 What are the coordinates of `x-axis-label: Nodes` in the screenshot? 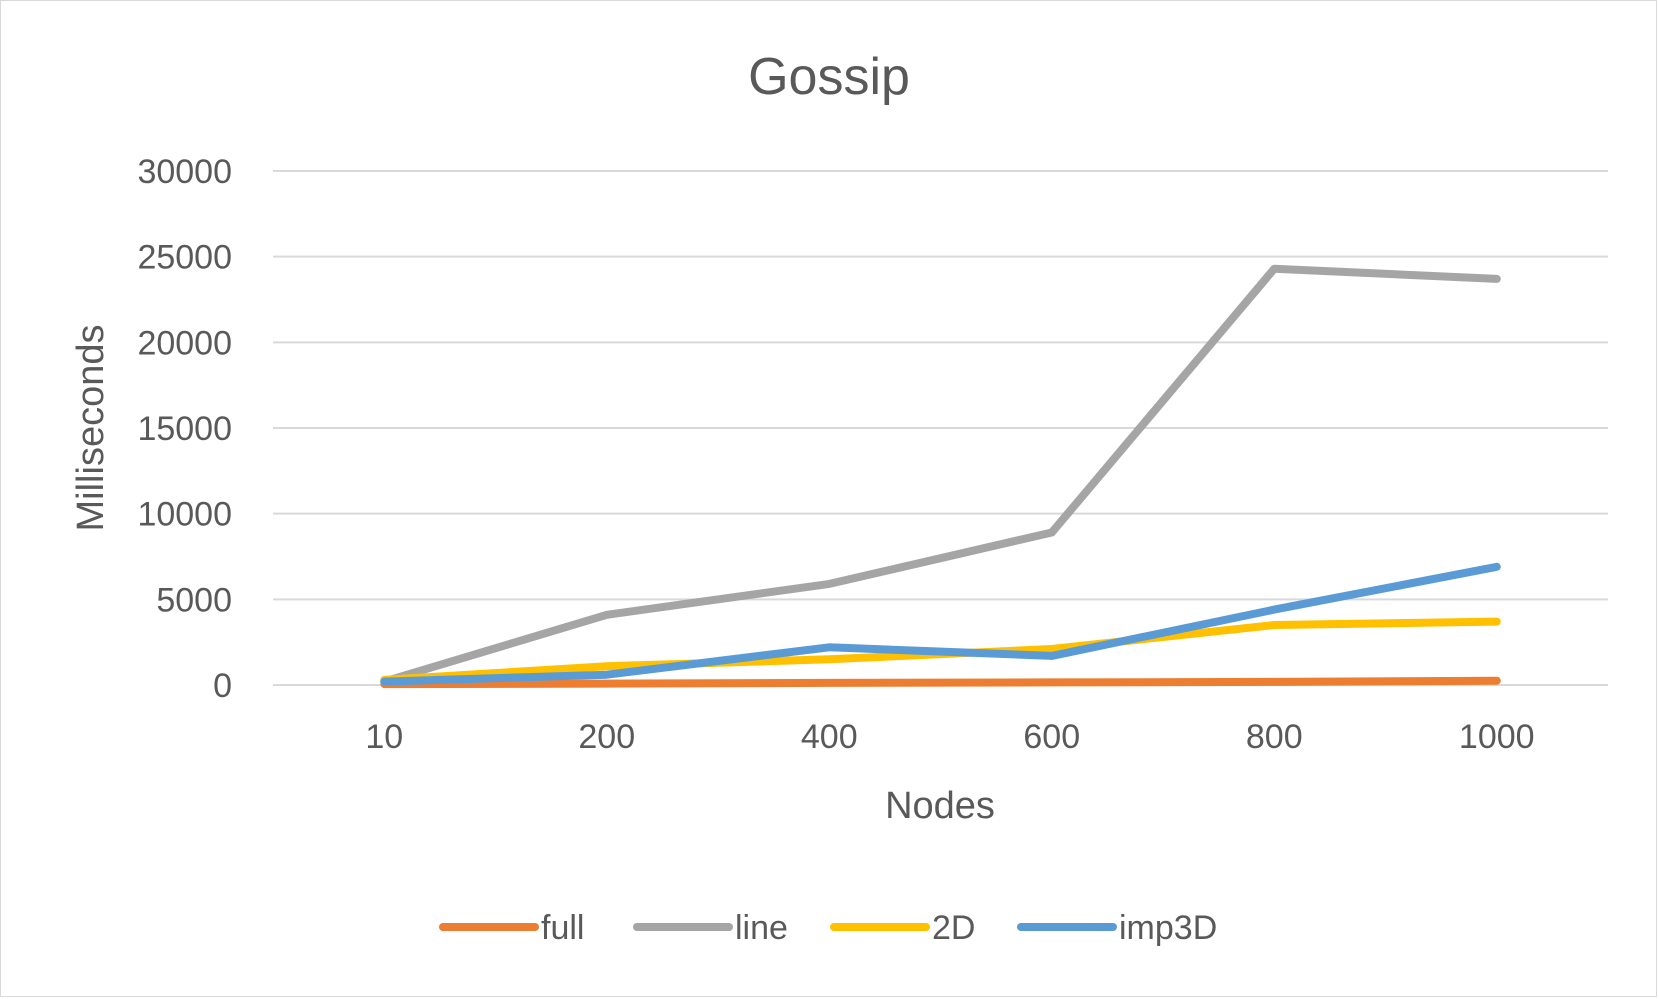 It's located at (940, 806).